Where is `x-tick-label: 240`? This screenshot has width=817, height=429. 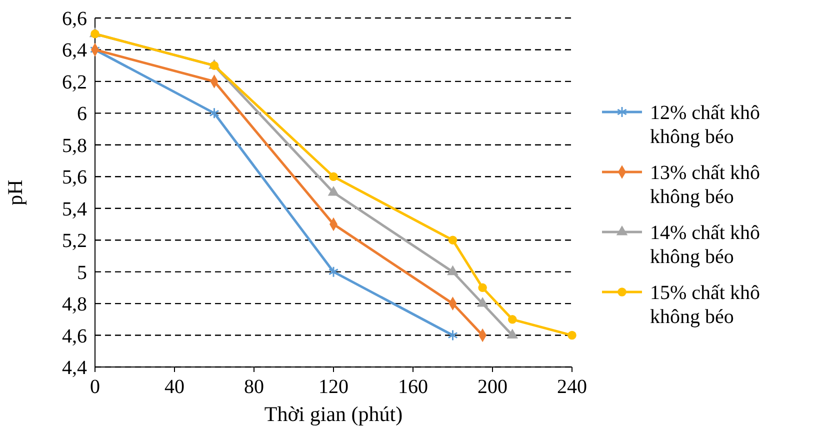
x-tick-label: 240 is located at coordinates (572, 387).